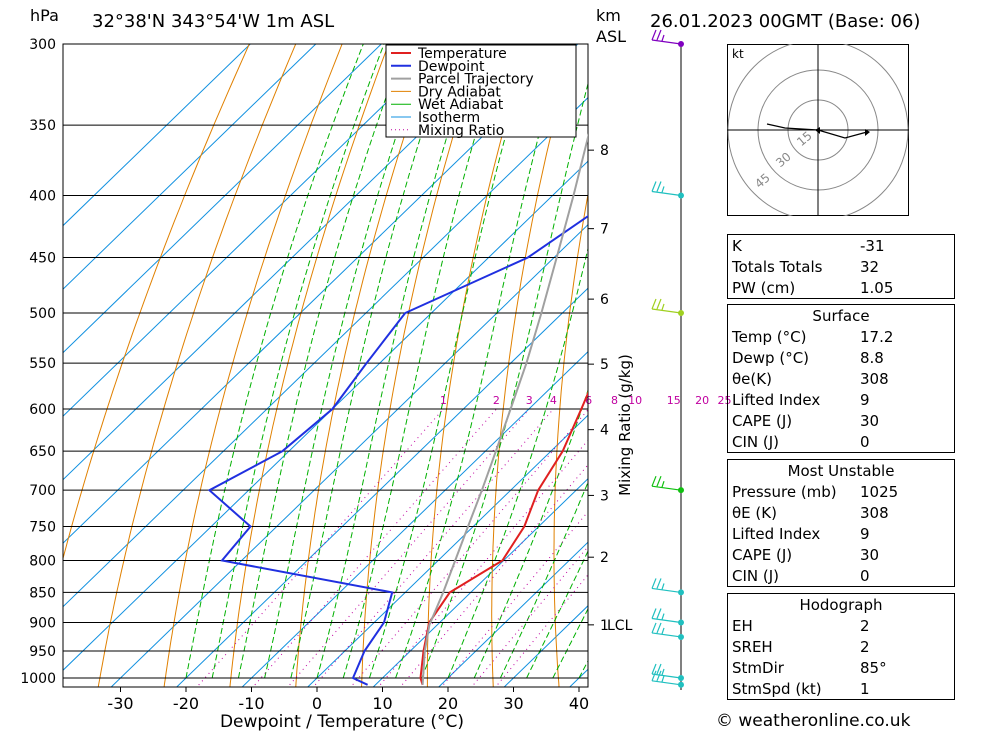 This screenshot has height=733, width=1000. What do you see at coordinates (865, 399) in the screenshot?
I see `surface-value: 9` at bounding box center [865, 399].